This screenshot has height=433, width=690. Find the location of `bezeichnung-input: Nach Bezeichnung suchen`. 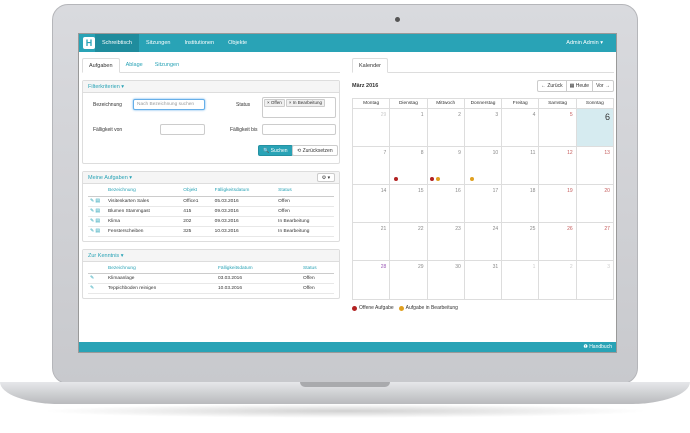

bezeichnung-input: Nach Bezeichnung suchen is located at coordinates (169, 104).